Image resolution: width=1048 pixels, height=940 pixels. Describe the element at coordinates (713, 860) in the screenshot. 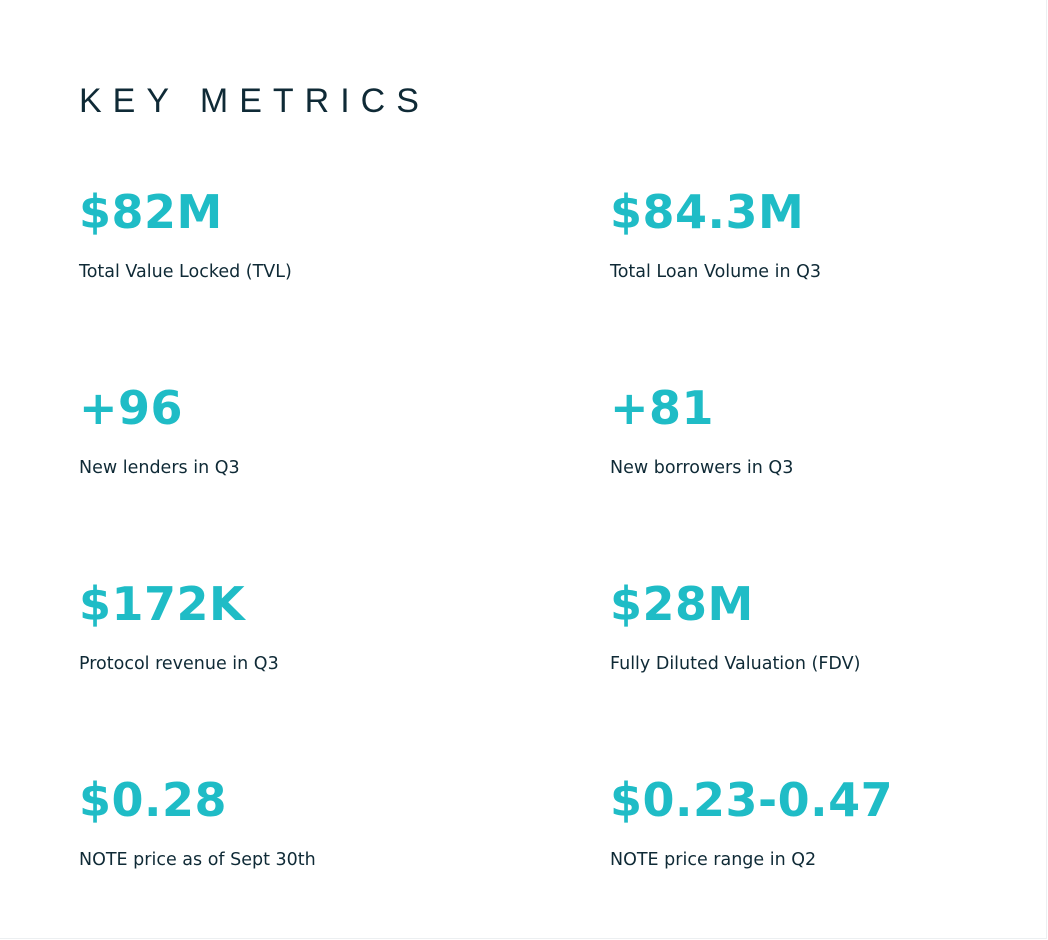

I see `metric-label: NOTE price range in Q2` at that location.